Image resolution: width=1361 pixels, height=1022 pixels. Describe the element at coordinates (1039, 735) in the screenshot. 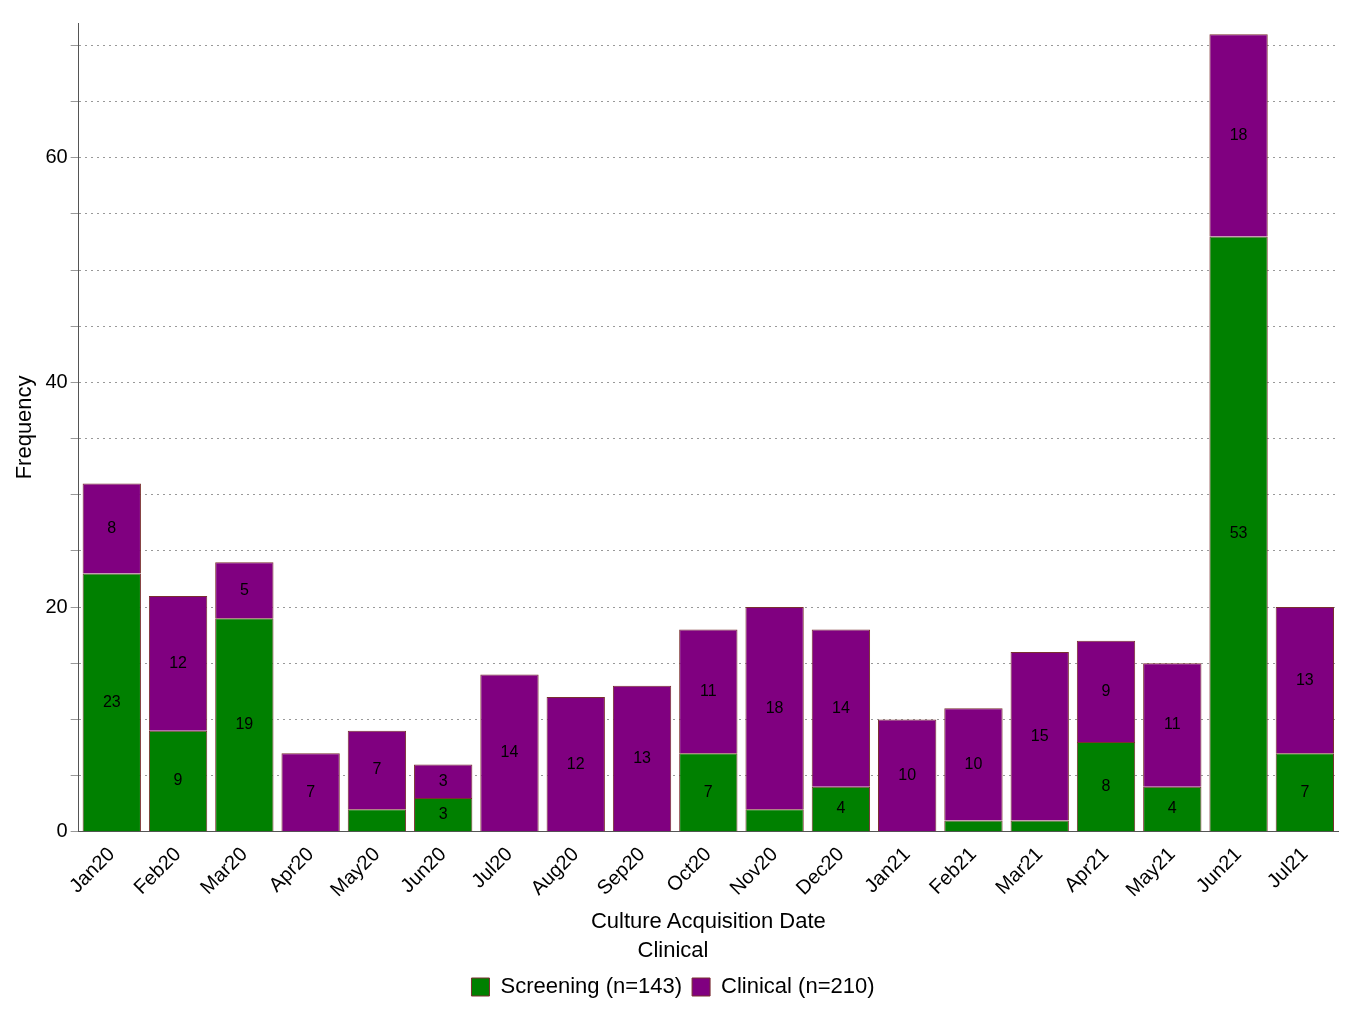

I see `data-label: 15` at that location.